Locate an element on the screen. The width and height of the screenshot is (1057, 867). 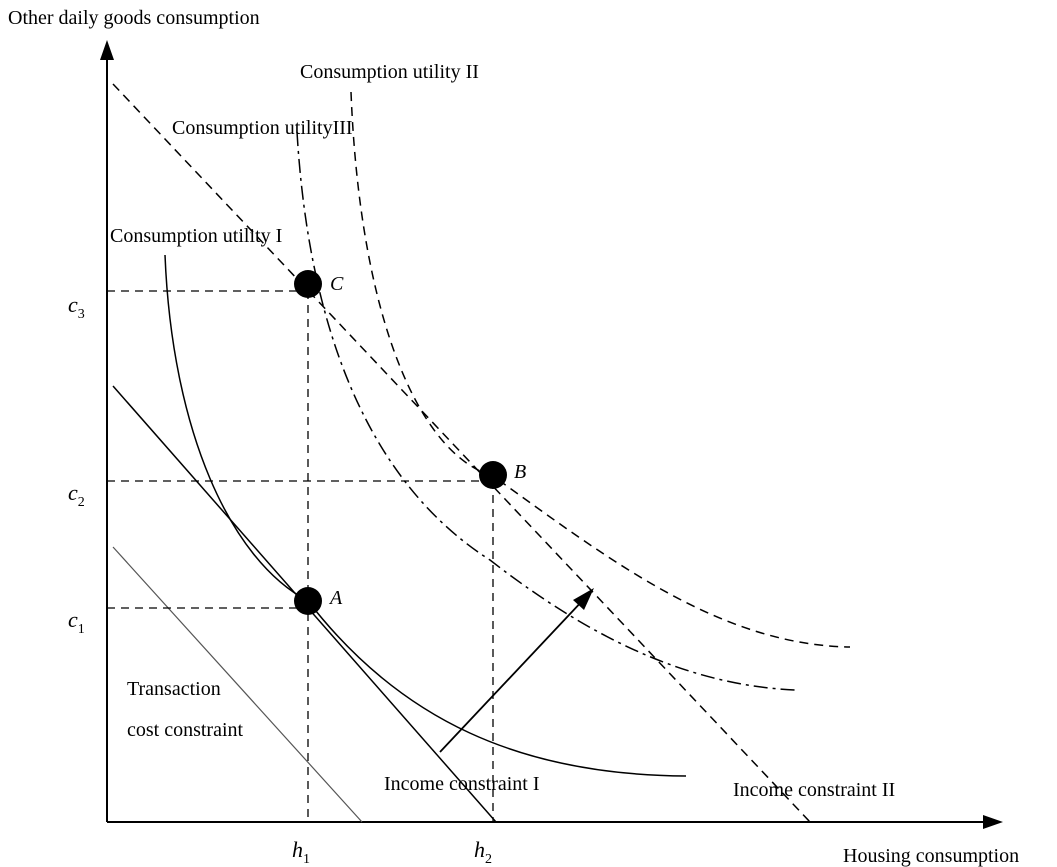
shift-arrow-head is located at coordinates (583, 599).